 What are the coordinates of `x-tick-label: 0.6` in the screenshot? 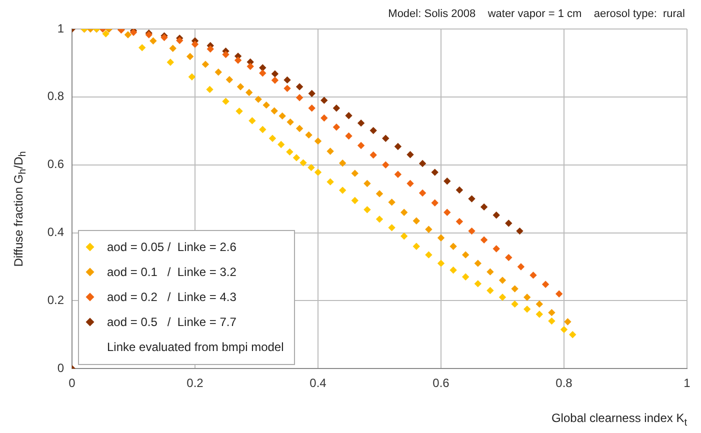 It's located at (441, 383).